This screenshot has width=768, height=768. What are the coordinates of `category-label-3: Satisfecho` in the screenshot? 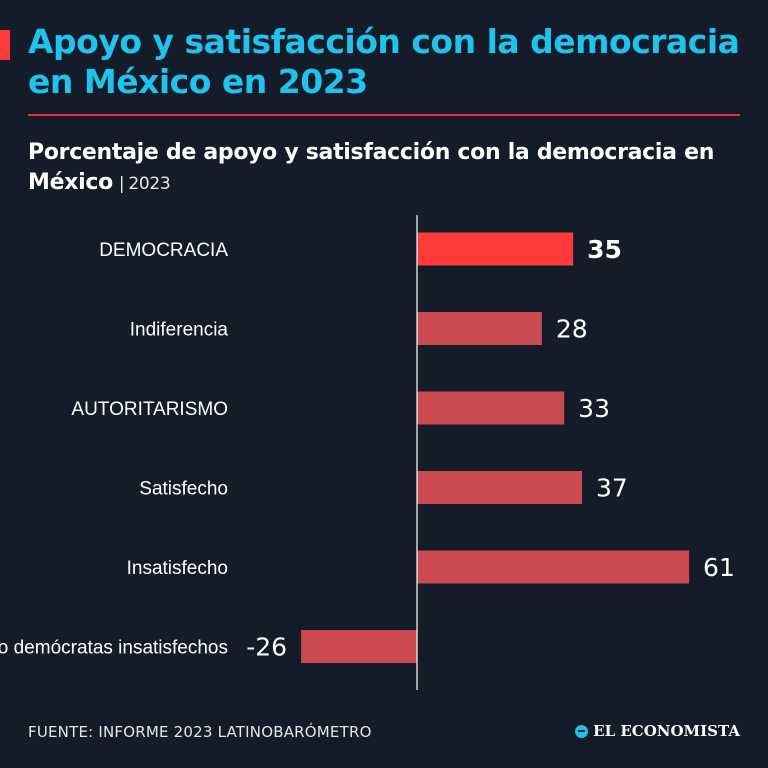 It's located at (183, 489).